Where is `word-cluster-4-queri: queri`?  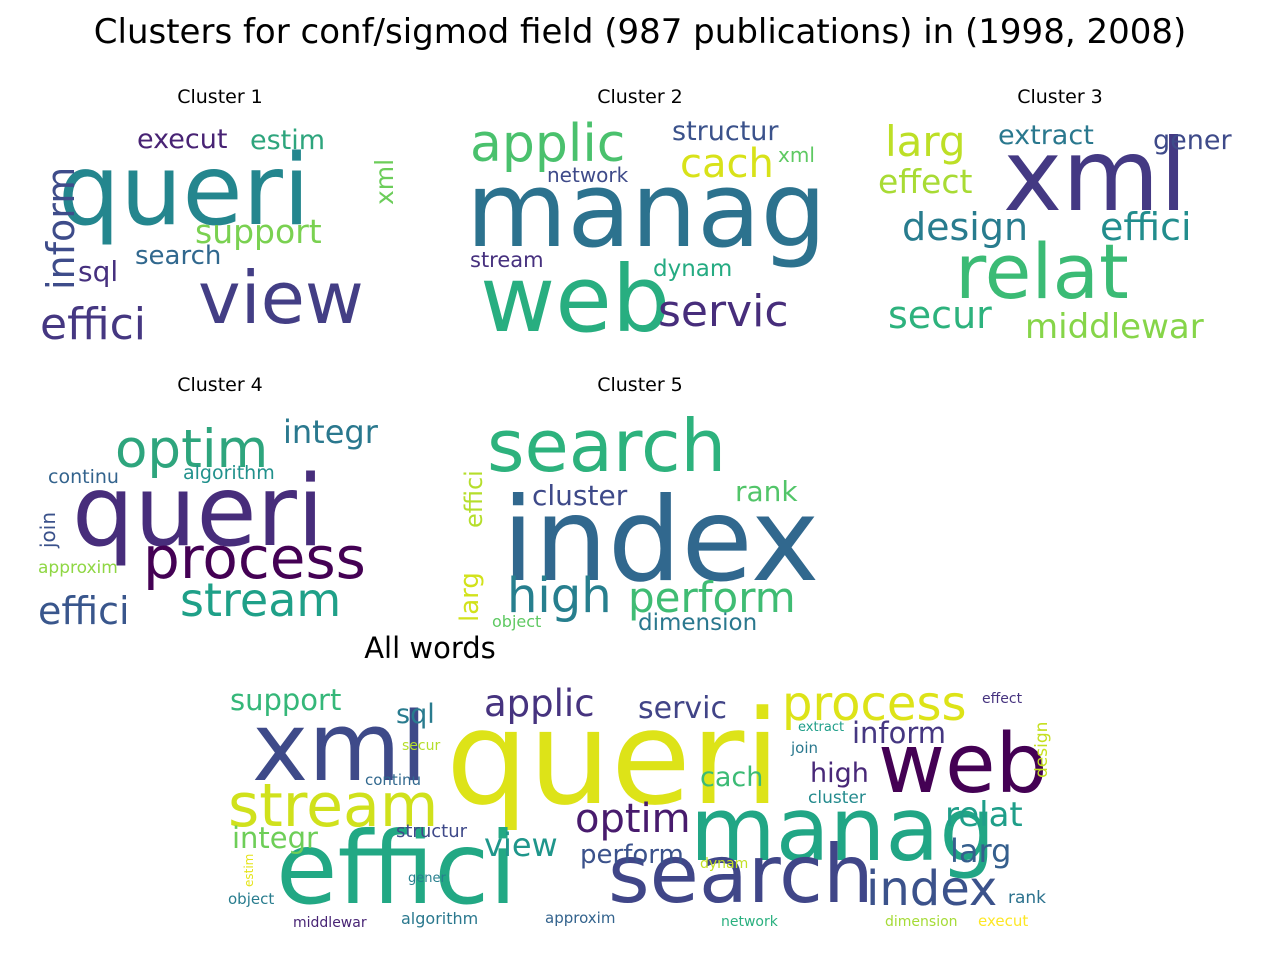
word-cluster-4-queri: queri is located at coordinates (198, 512).